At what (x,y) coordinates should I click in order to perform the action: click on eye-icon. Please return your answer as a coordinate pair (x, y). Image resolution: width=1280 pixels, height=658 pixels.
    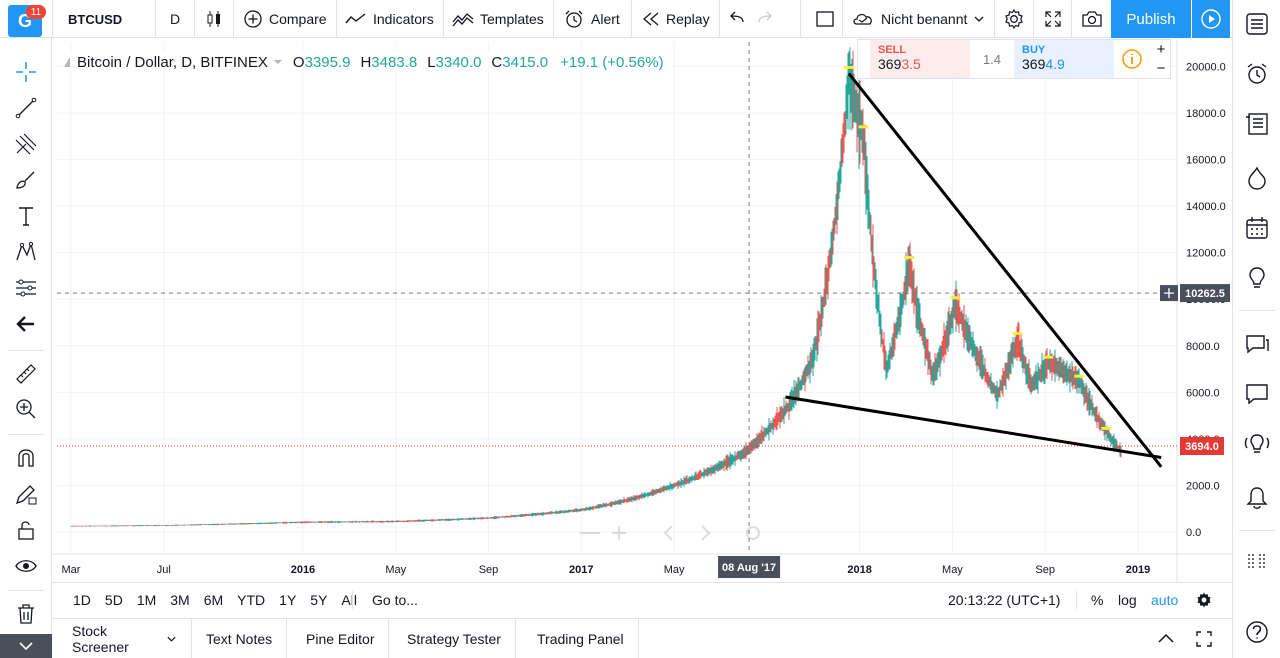
    Looking at the image, I should click on (26, 566).